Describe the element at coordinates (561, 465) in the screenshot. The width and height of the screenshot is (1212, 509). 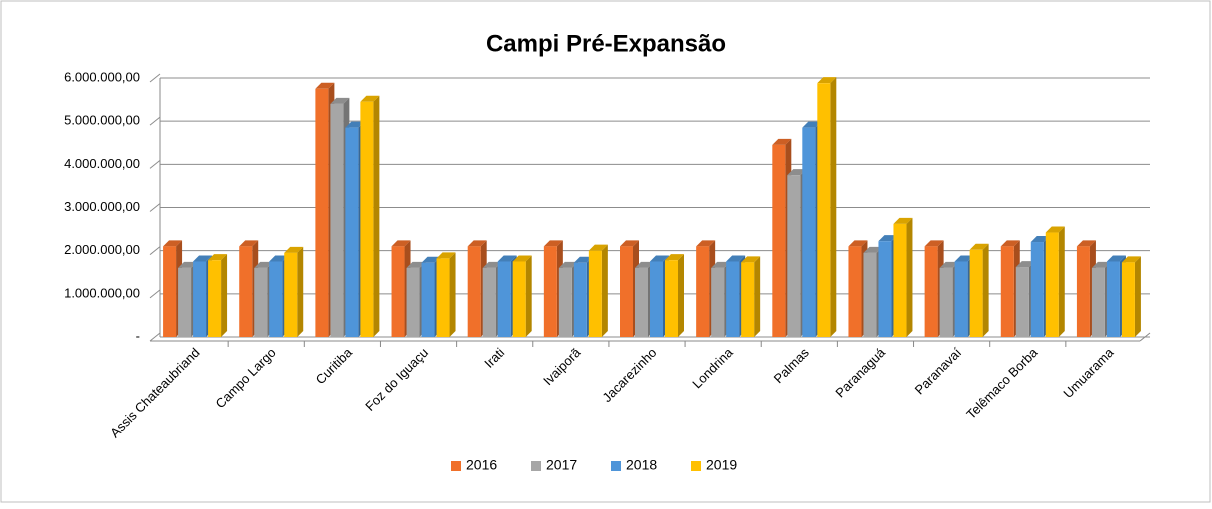
I see `legend-label: 2017` at that location.